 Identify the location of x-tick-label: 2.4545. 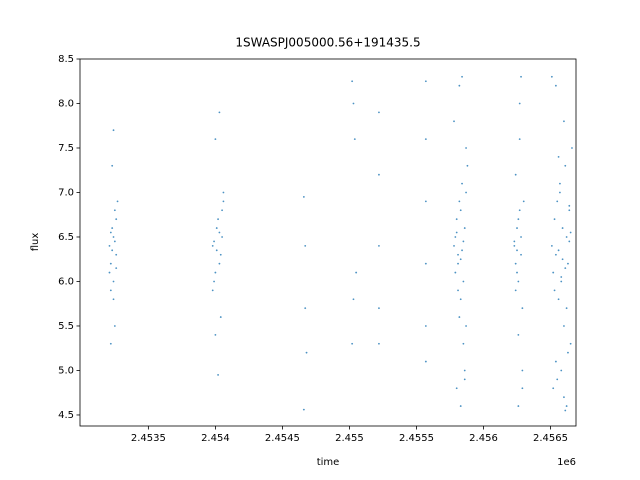
(282, 438).